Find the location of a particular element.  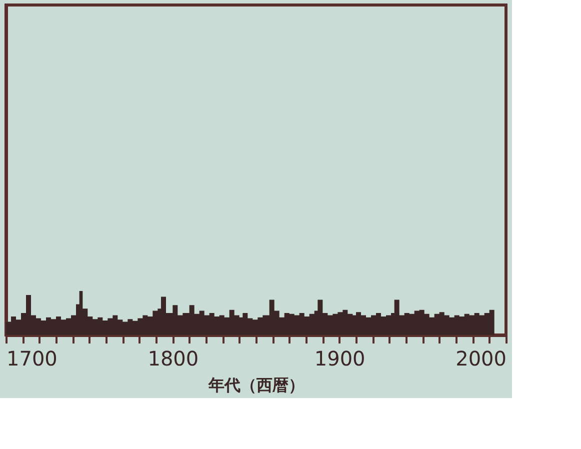

x-axis-title: 年代（西暦） is located at coordinates (256, 385).